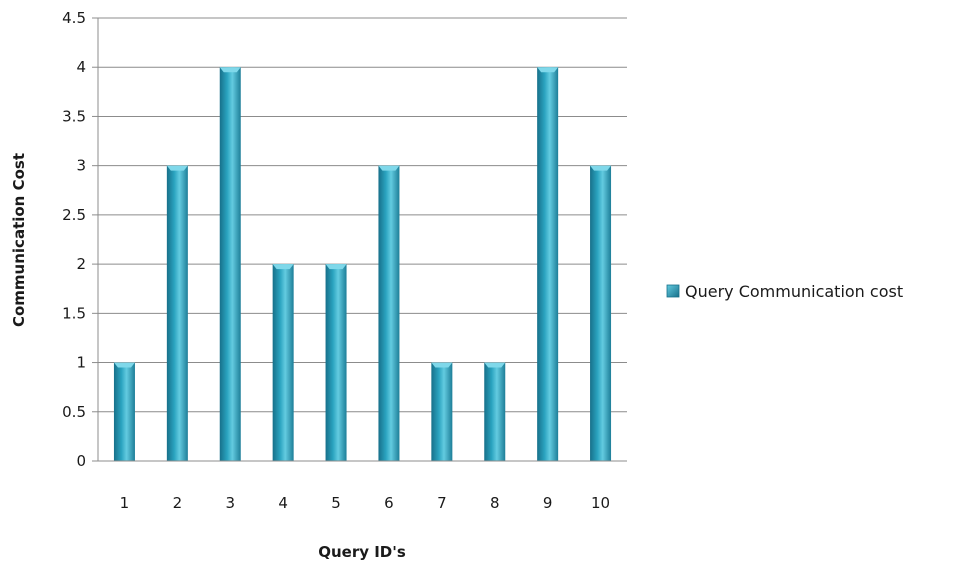  I want to click on y-tick-label: 0.5, so click(74, 412).